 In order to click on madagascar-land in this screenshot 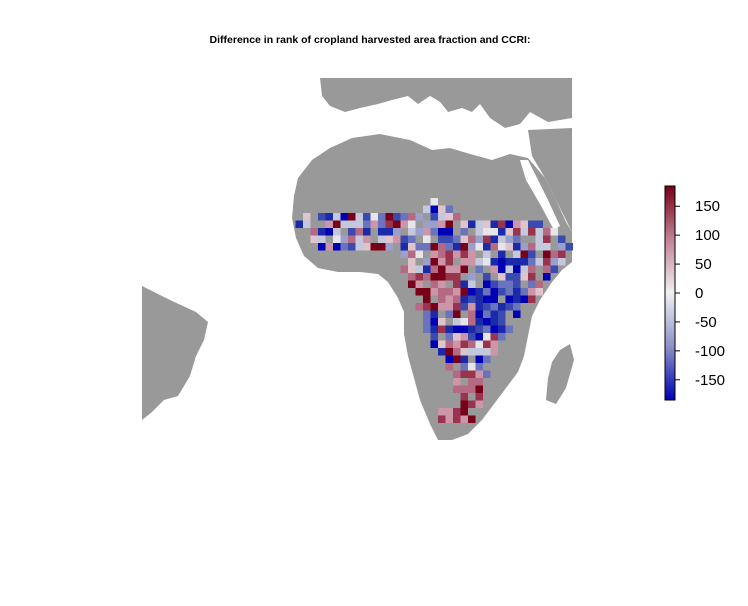, I will do `click(560, 374)`.